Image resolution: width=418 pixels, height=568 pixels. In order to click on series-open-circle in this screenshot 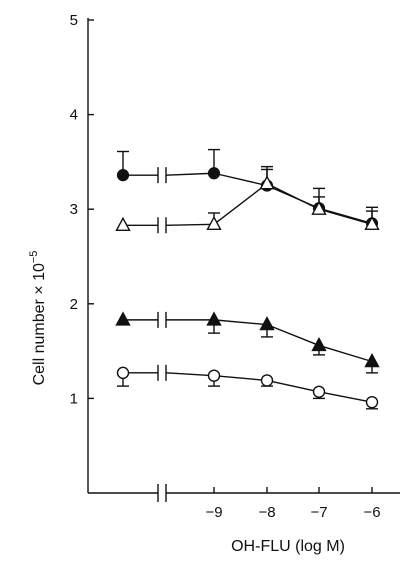, I will do `click(247, 387)`.